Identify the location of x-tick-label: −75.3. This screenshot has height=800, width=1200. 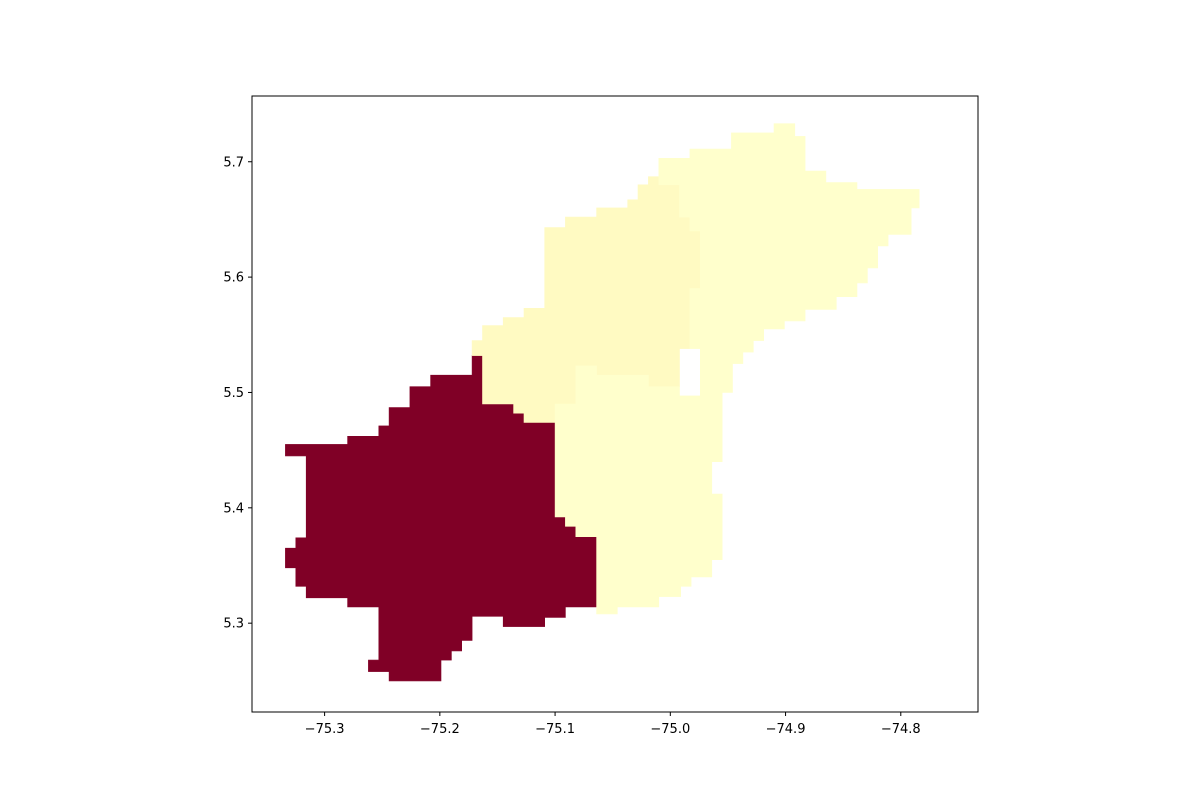
(325, 729).